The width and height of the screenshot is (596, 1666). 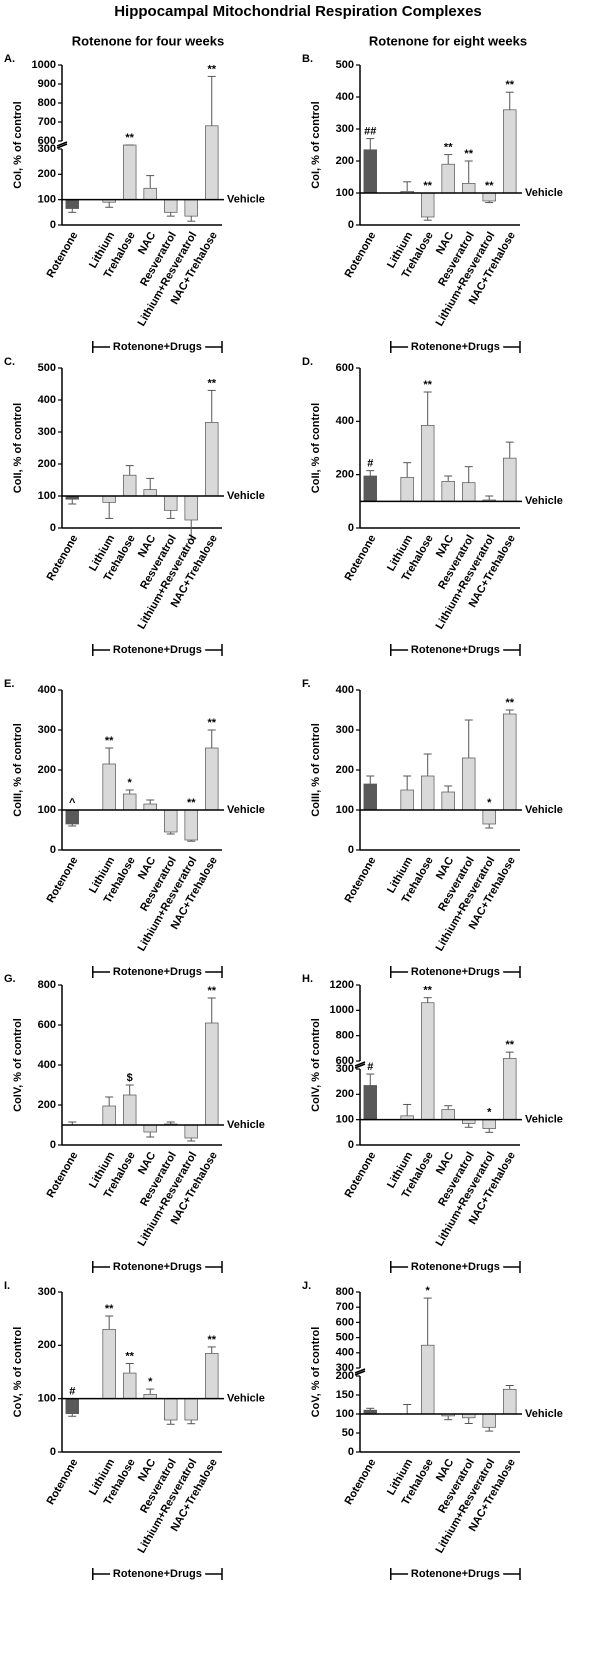 I want to click on y-axis-label: CoIII, % of control, so click(x=316, y=770).